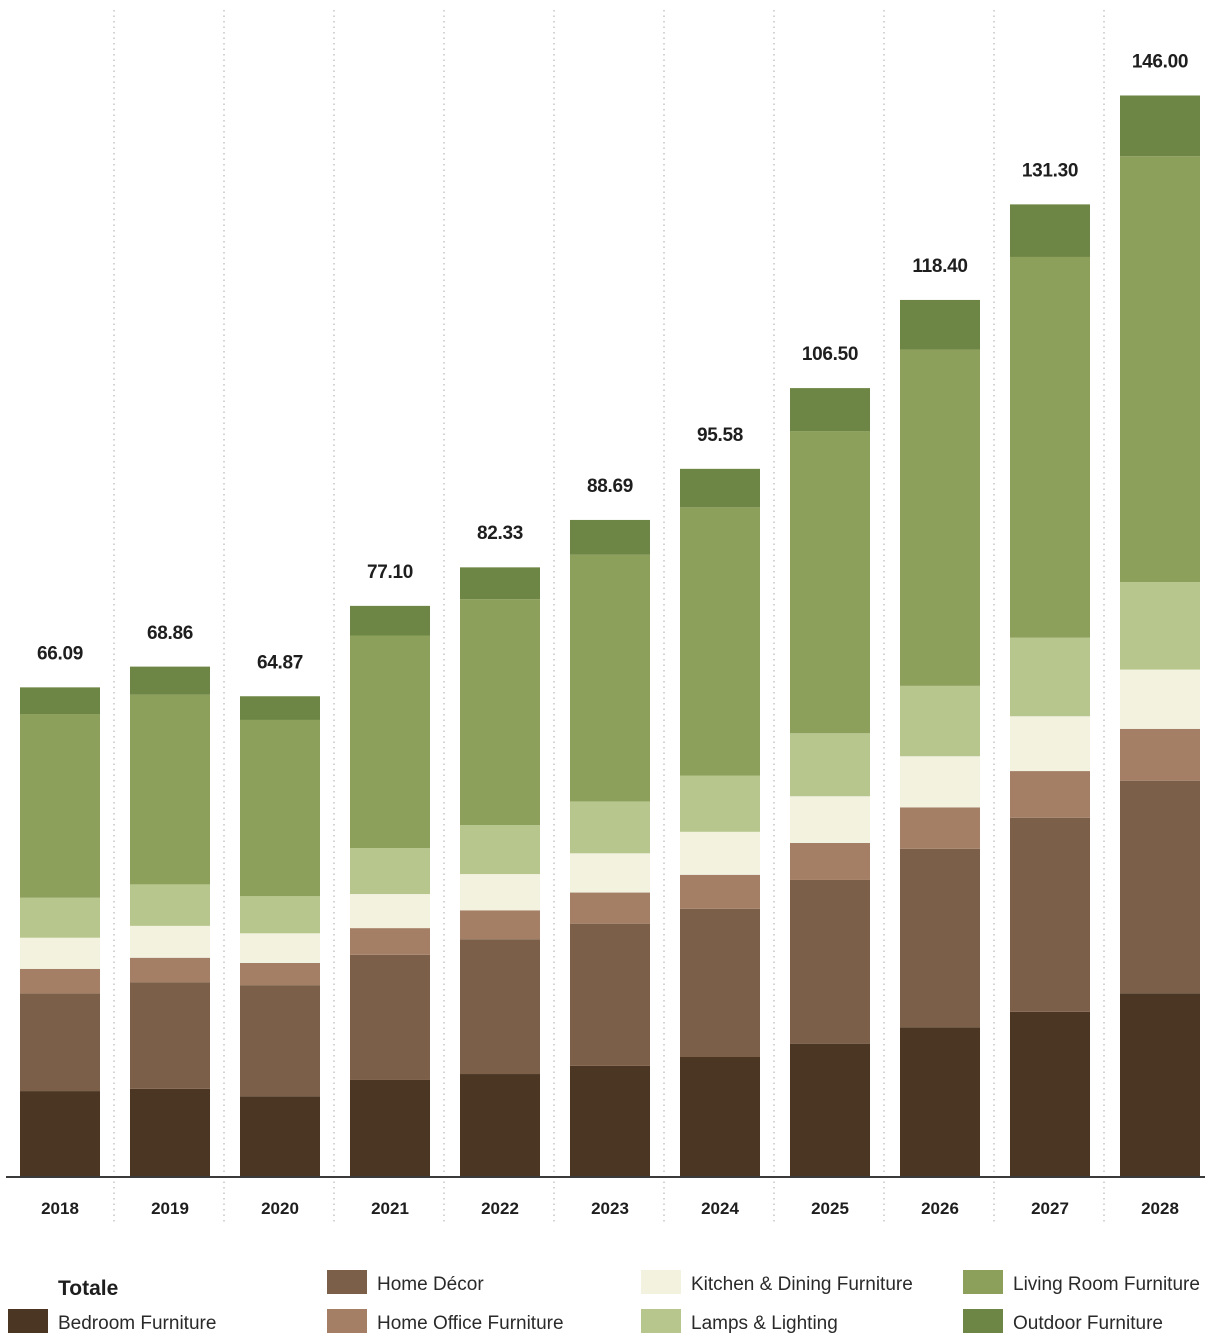 The height and width of the screenshot is (1337, 1205). What do you see at coordinates (280, 662) in the screenshot?
I see `total-label-2020: 64.87` at bounding box center [280, 662].